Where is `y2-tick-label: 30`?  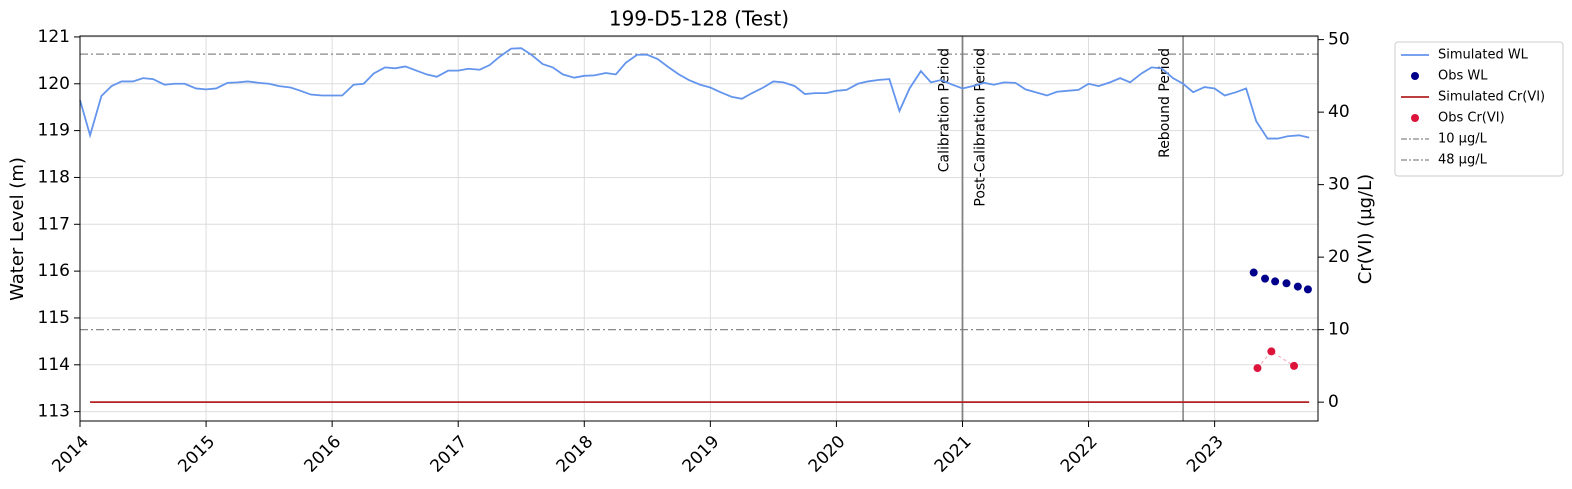 y2-tick-label: 30 is located at coordinates (1339, 185).